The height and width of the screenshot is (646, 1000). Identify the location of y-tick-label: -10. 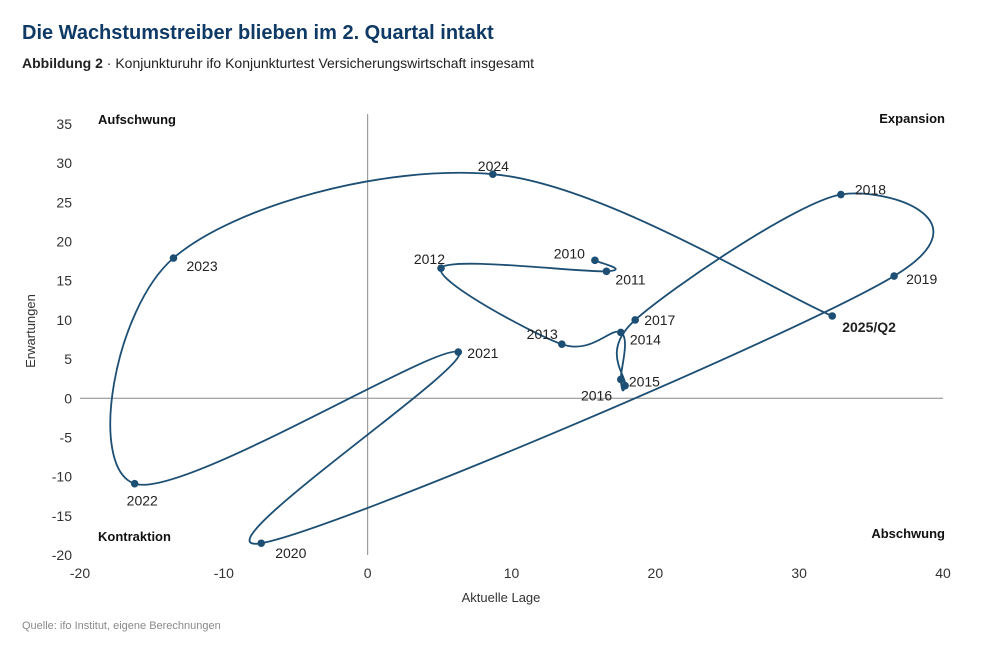
(62, 477).